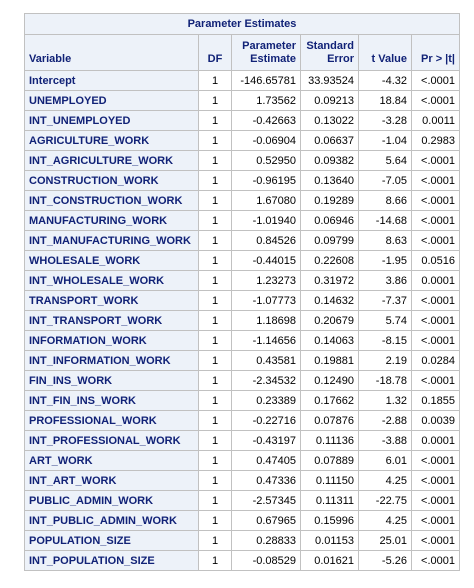 The height and width of the screenshot is (588, 474). Describe the element at coordinates (111, 320) in the screenshot. I see `cell-variable: INT_TRANSPORT_WORK` at that location.